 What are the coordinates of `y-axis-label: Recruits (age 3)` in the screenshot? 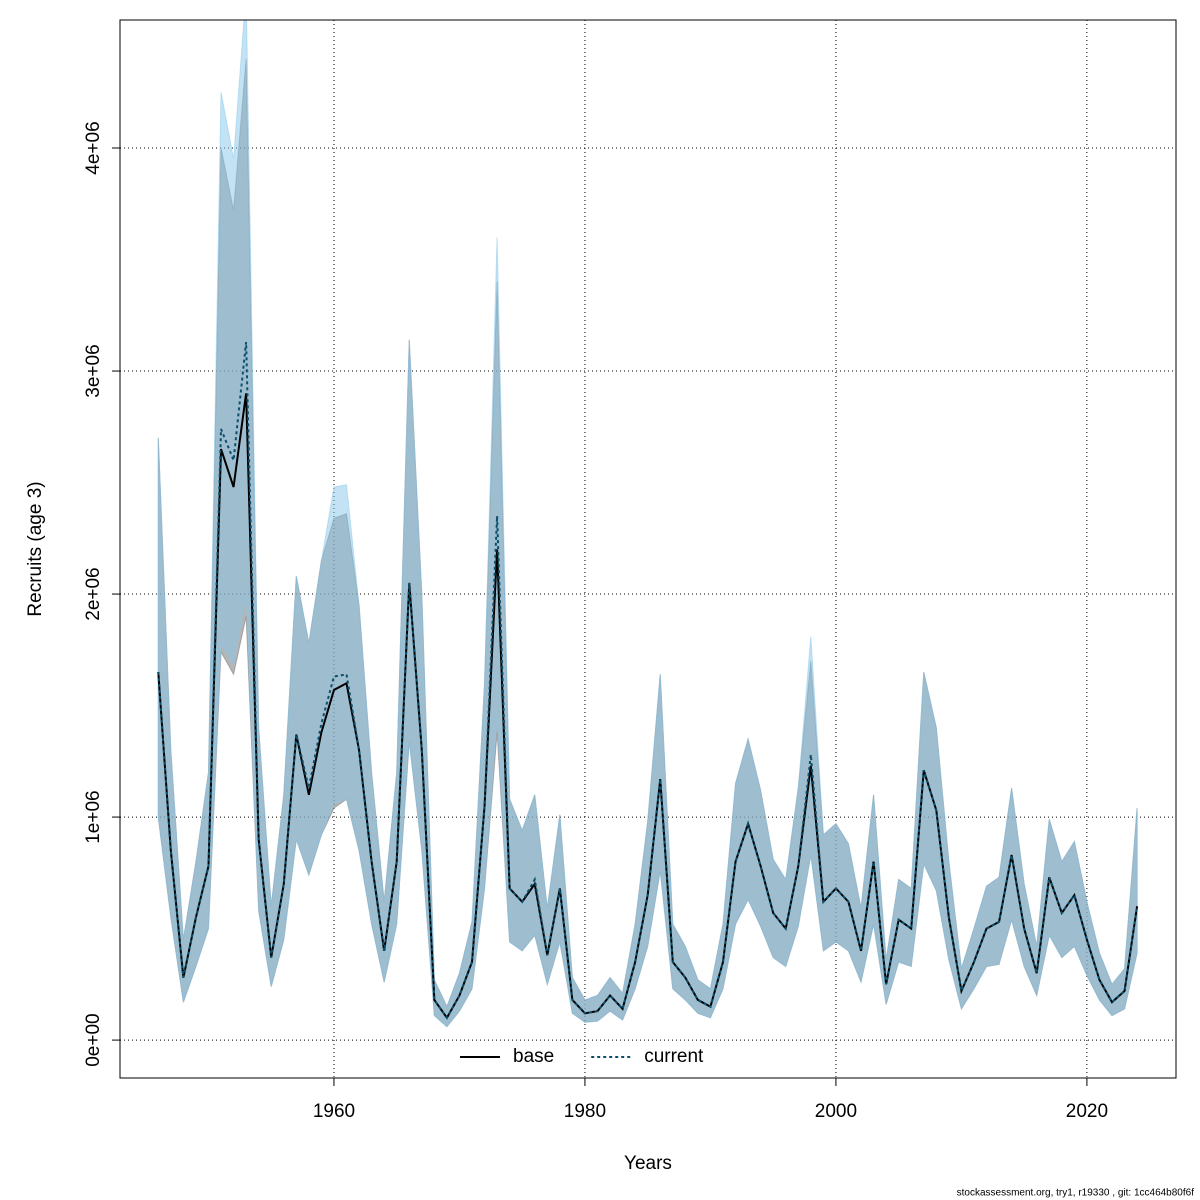 It's located at (35, 548).